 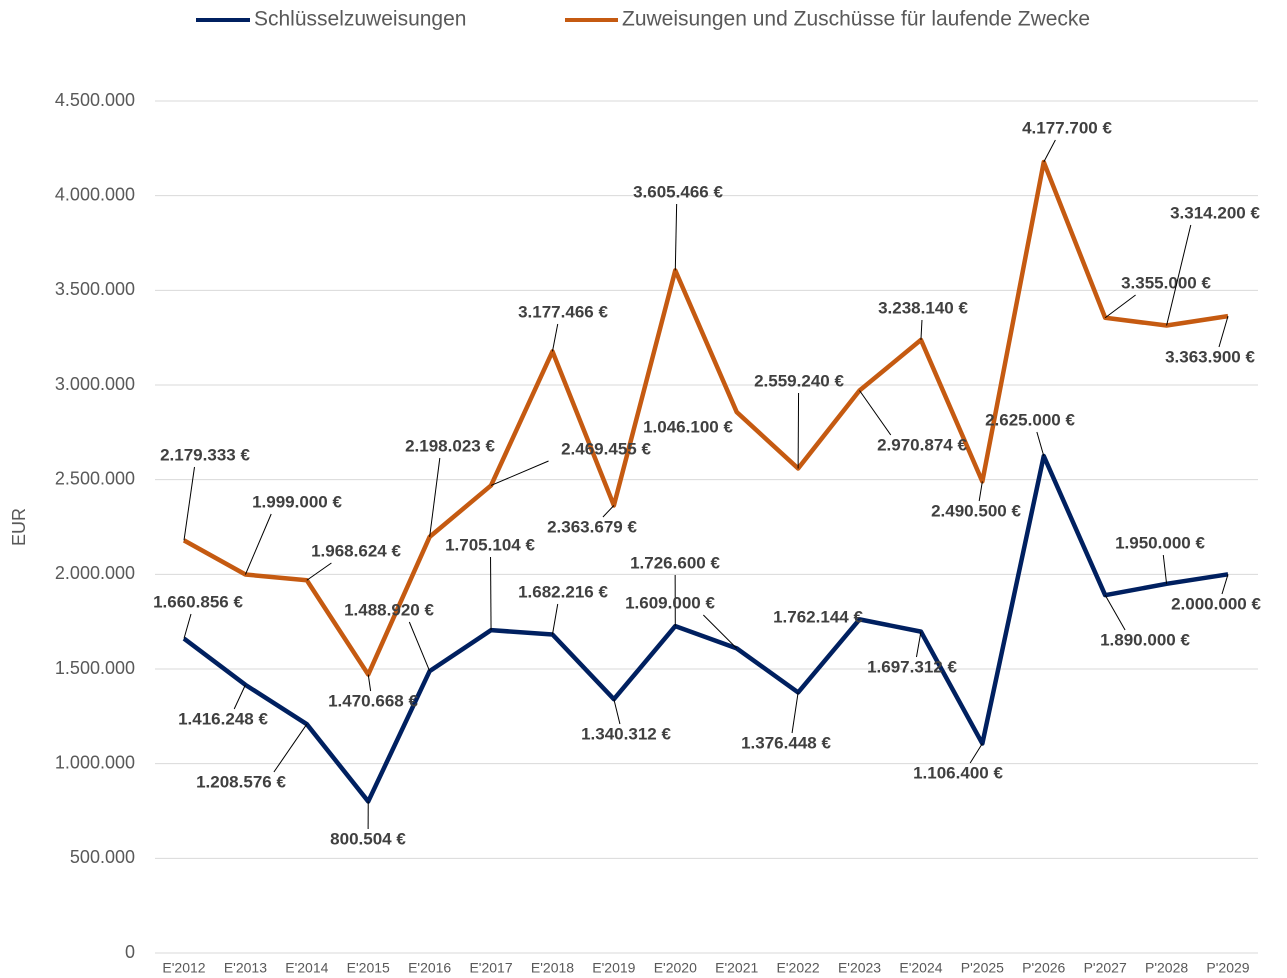 What do you see at coordinates (130, 952) in the screenshot?
I see `y-tick-label: 0` at bounding box center [130, 952].